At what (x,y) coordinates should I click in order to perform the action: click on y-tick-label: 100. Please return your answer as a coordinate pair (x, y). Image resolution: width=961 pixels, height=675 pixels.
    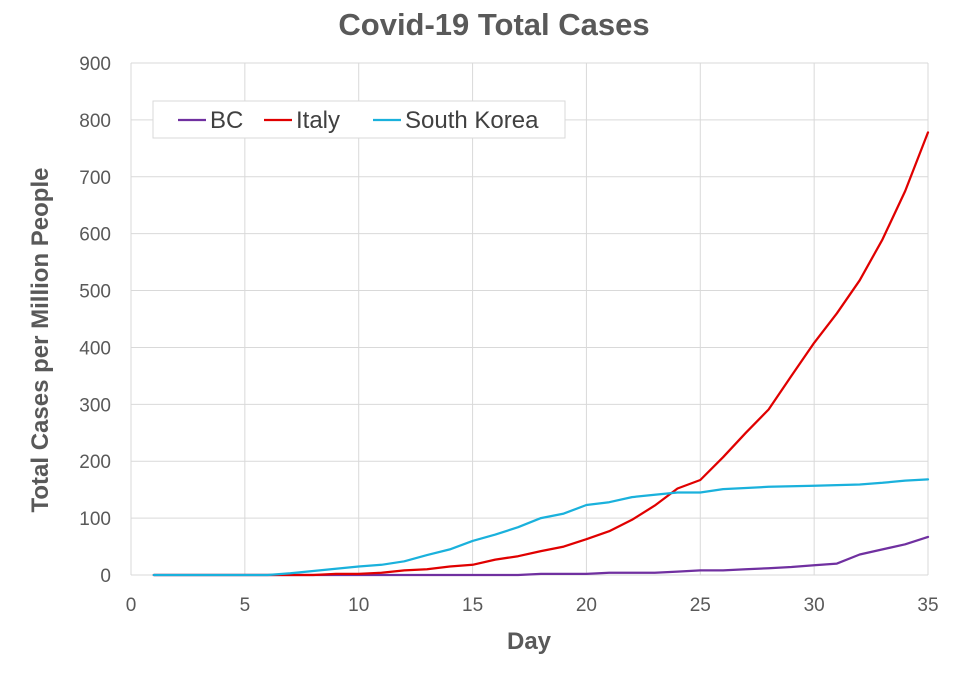
    Looking at the image, I should click on (95, 519).